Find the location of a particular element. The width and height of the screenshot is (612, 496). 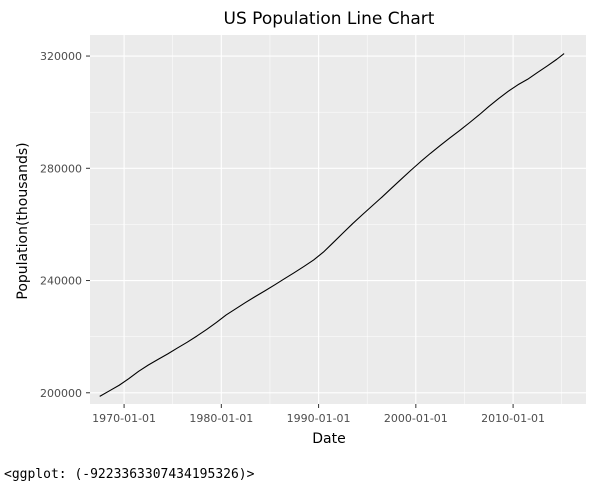

y-tick-label: 200000 is located at coordinates (61, 393).